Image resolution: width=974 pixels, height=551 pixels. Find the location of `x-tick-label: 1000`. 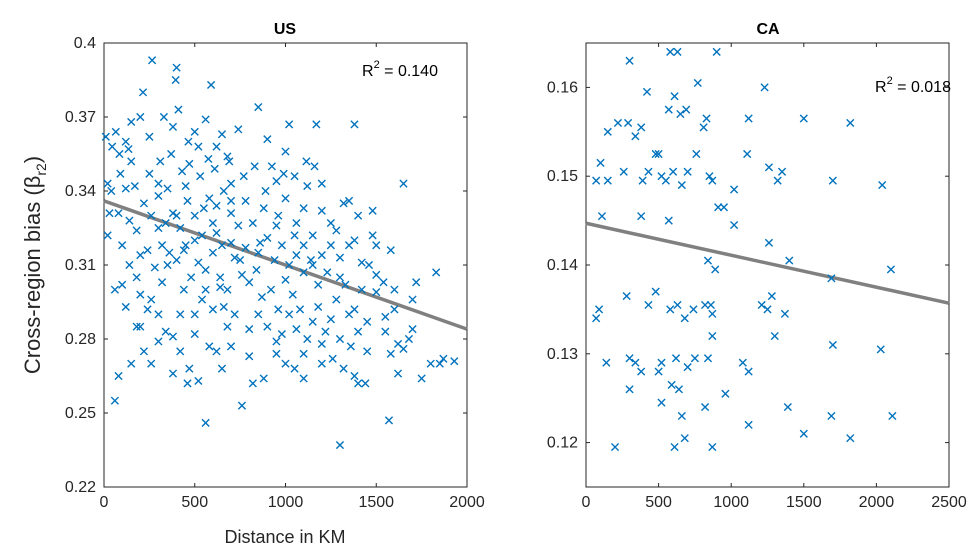

x-tick-label: 1000 is located at coordinates (286, 502).